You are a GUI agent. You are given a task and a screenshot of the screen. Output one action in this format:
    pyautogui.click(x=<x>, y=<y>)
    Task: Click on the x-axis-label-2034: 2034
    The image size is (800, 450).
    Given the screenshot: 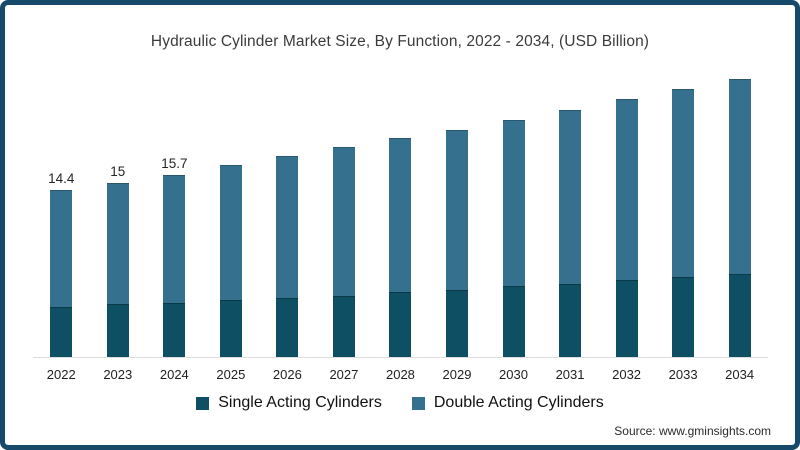 What is the action you would take?
    pyautogui.click(x=740, y=374)
    